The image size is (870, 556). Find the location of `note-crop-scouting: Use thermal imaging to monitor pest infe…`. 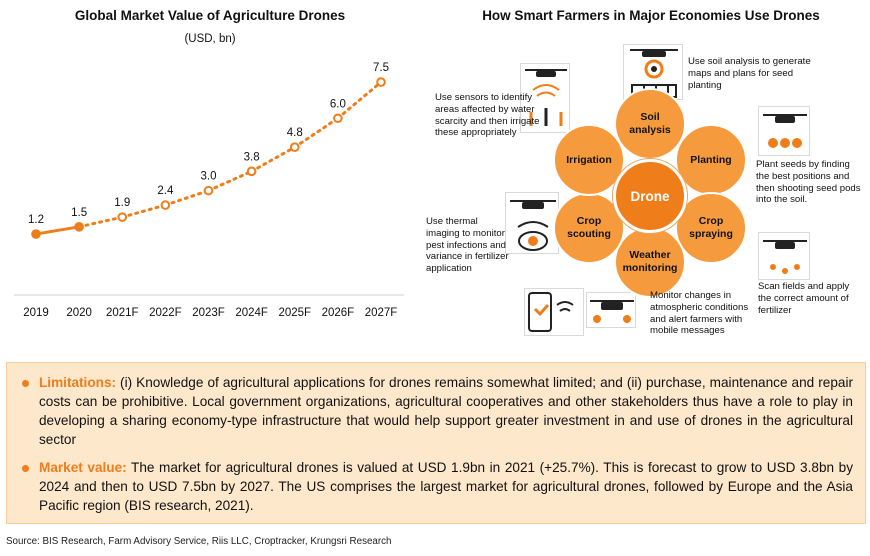

note-crop-scouting: Use thermal imaging to monitor pest infe… is located at coordinates (467, 245).